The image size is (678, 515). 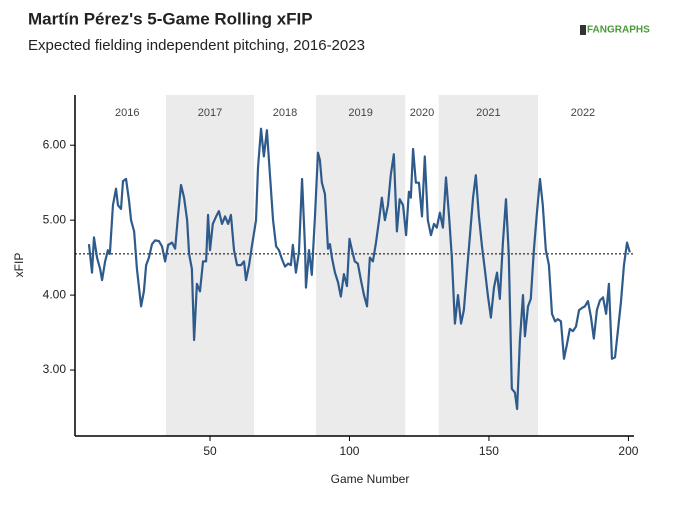 I want to click on y-tick-label: 4.00, so click(x=55, y=294).